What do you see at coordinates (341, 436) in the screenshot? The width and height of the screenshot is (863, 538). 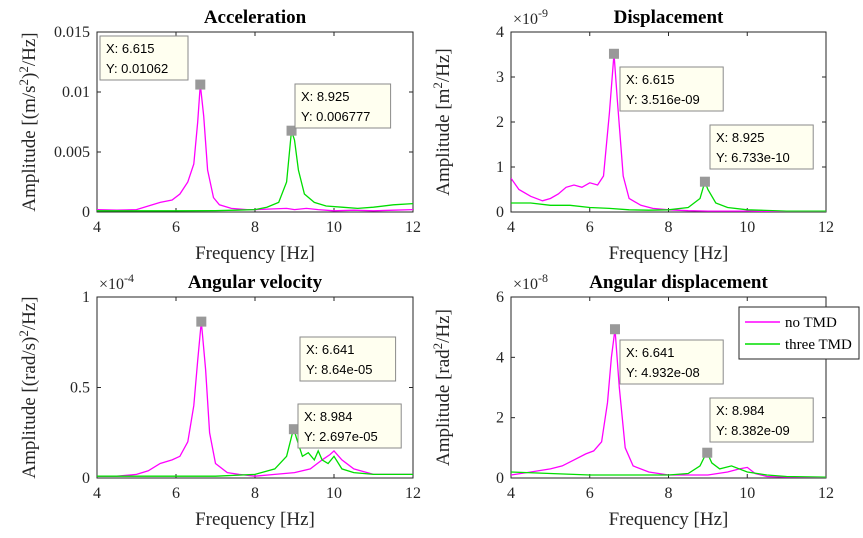 I see `datatip-y: Y: 2.697e-05` at bounding box center [341, 436].